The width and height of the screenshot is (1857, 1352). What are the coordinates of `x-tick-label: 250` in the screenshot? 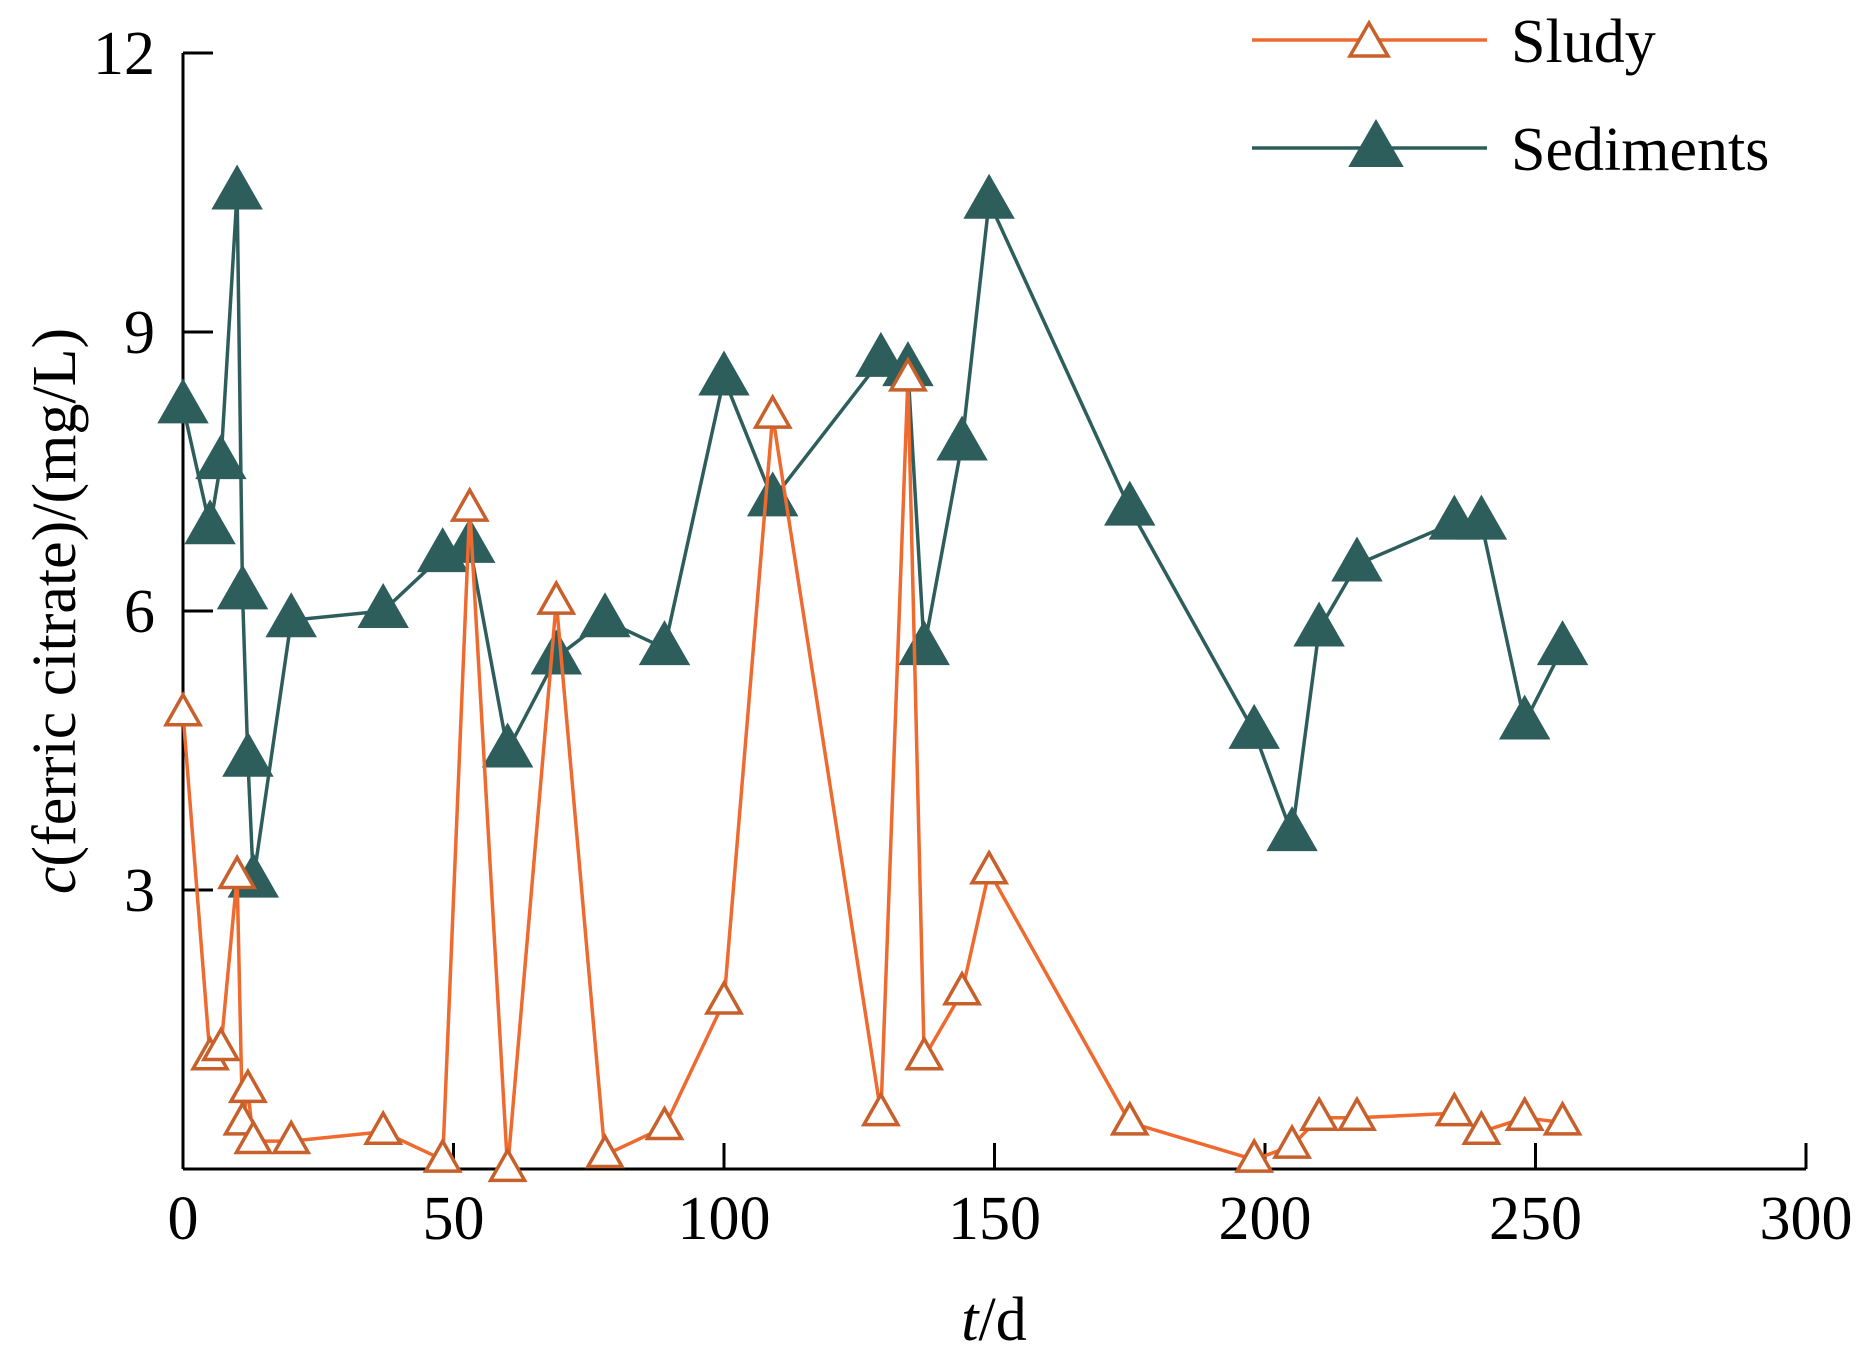 It's located at (1535, 1219).